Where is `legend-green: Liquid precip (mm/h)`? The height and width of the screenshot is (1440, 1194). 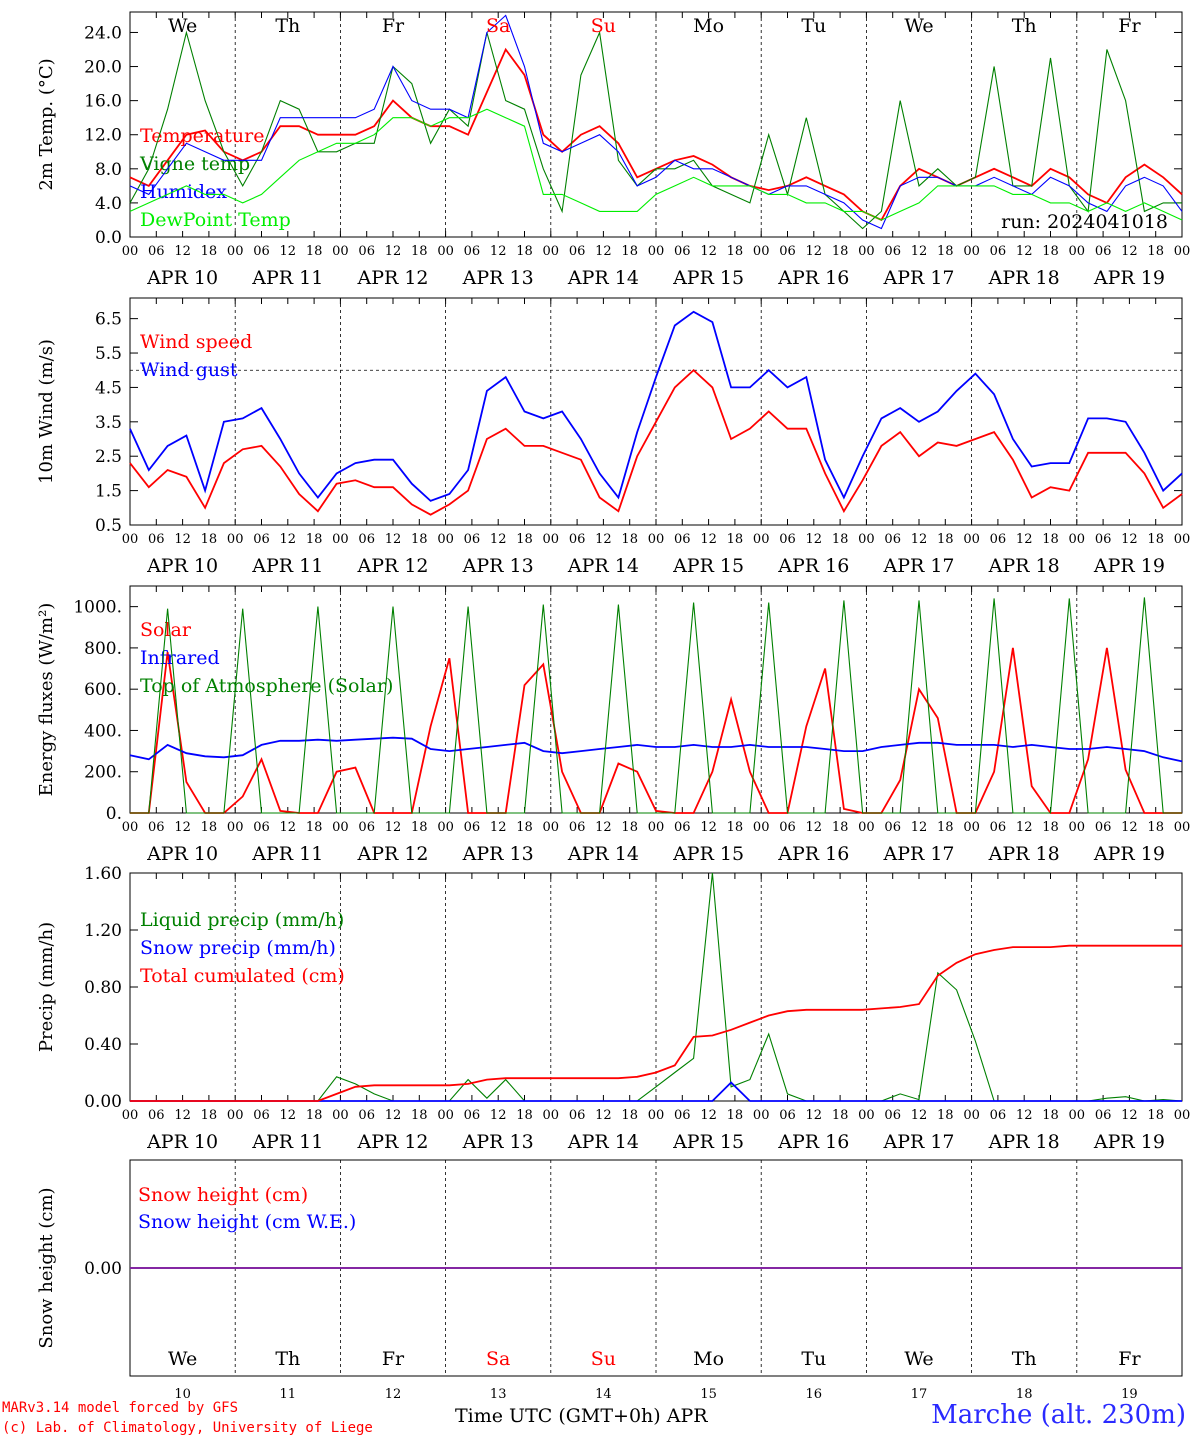
legend-green: Liquid precip (mm/h) is located at coordinates (242, 920).